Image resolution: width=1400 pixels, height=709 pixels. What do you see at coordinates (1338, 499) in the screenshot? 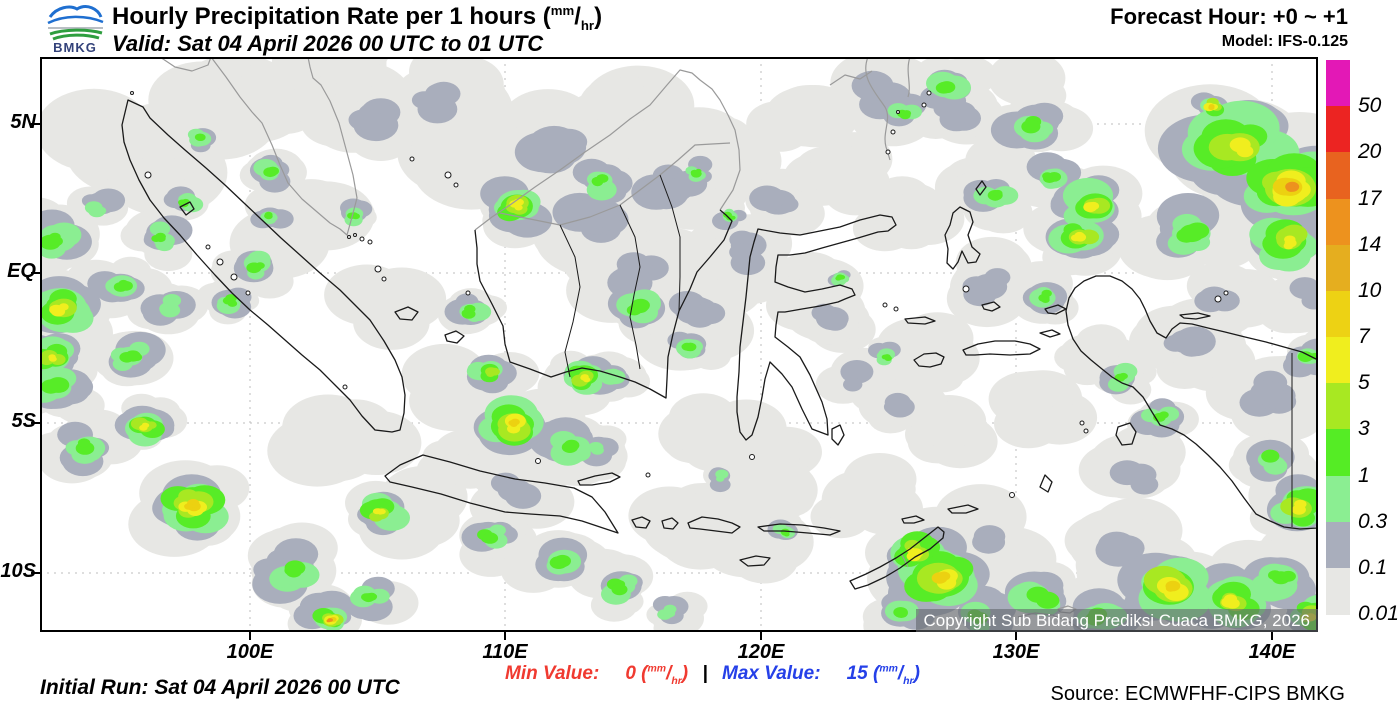
I see `legend-segment-0.3` at bounding box center [1338, 499].